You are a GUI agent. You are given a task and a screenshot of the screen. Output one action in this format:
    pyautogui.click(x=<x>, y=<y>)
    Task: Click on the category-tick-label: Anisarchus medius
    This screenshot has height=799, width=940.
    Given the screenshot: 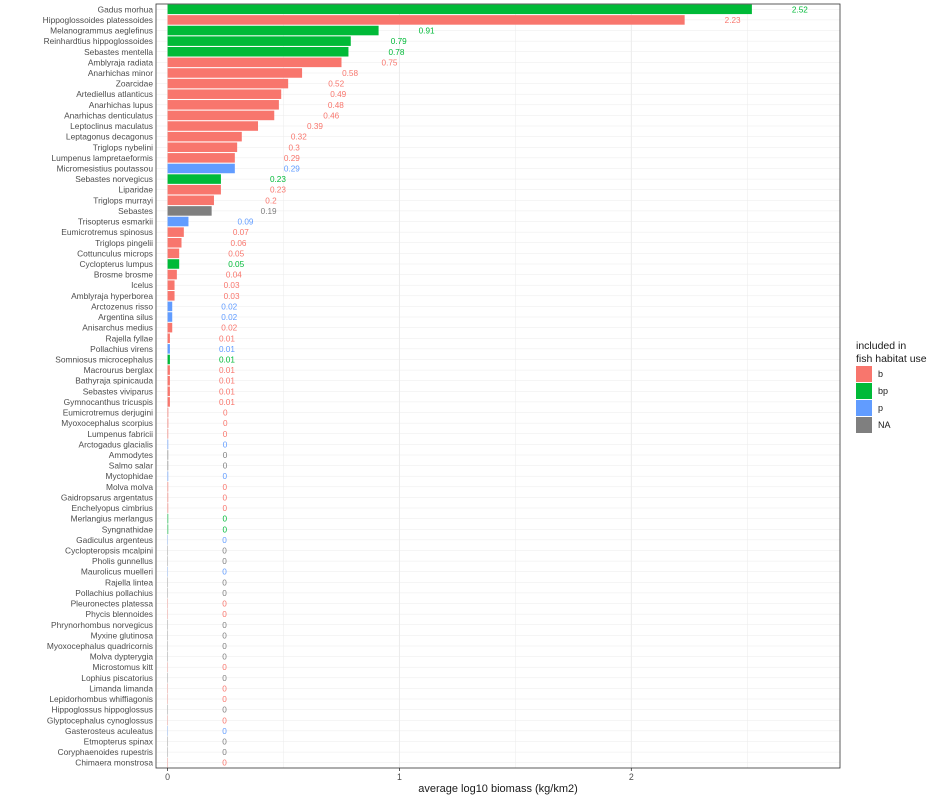 What is the action you would take?
    pyautogui.click(x=117, y=328)
    